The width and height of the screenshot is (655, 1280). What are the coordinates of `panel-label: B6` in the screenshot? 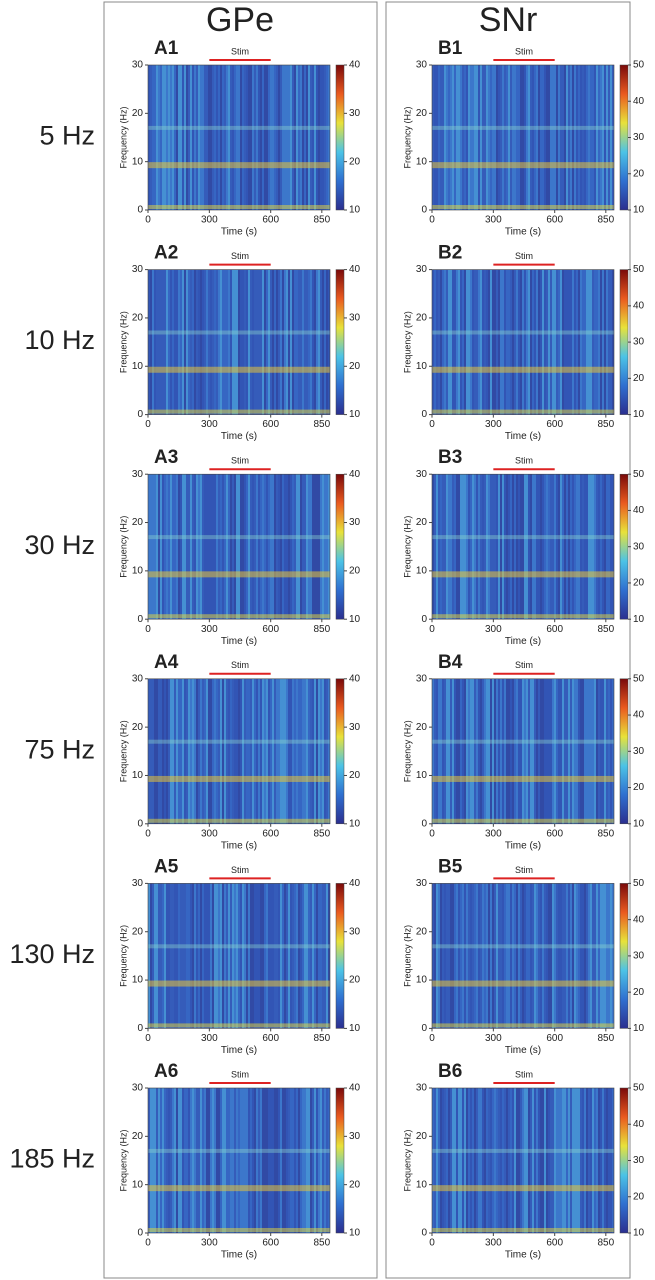 It's located at (450, 1071).